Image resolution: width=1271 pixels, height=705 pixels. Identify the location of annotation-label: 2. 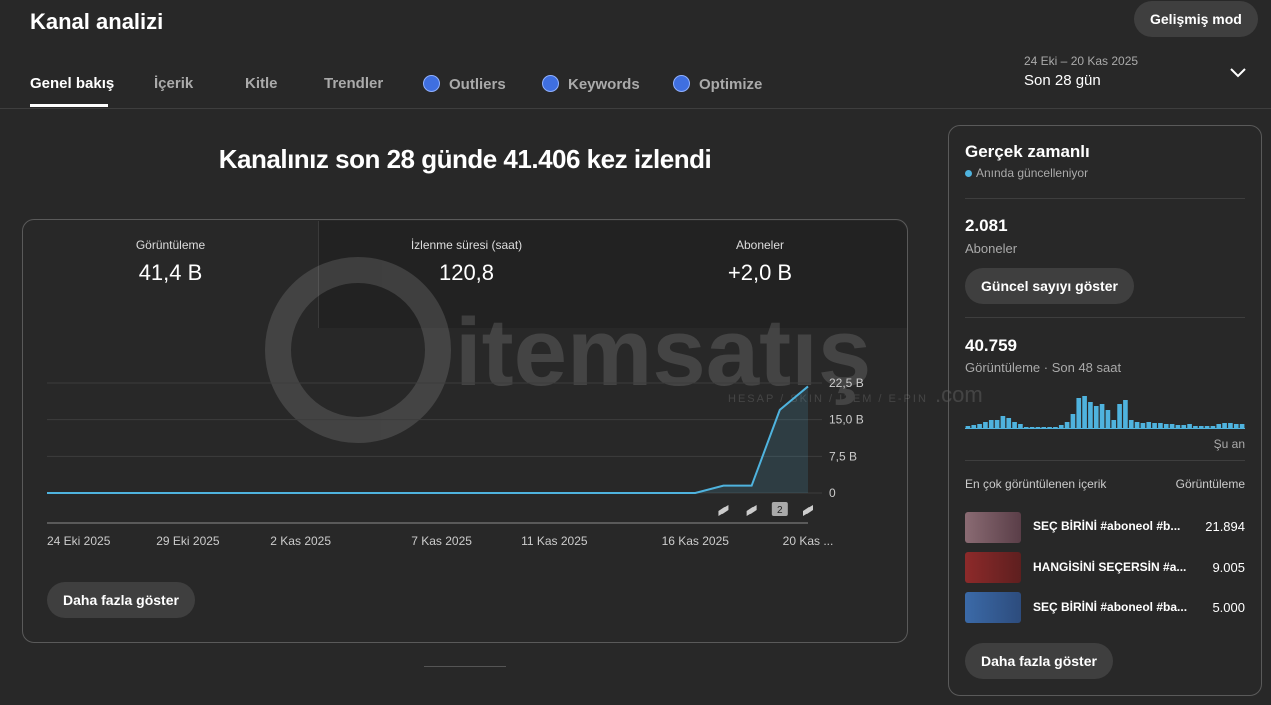
(780, 510).